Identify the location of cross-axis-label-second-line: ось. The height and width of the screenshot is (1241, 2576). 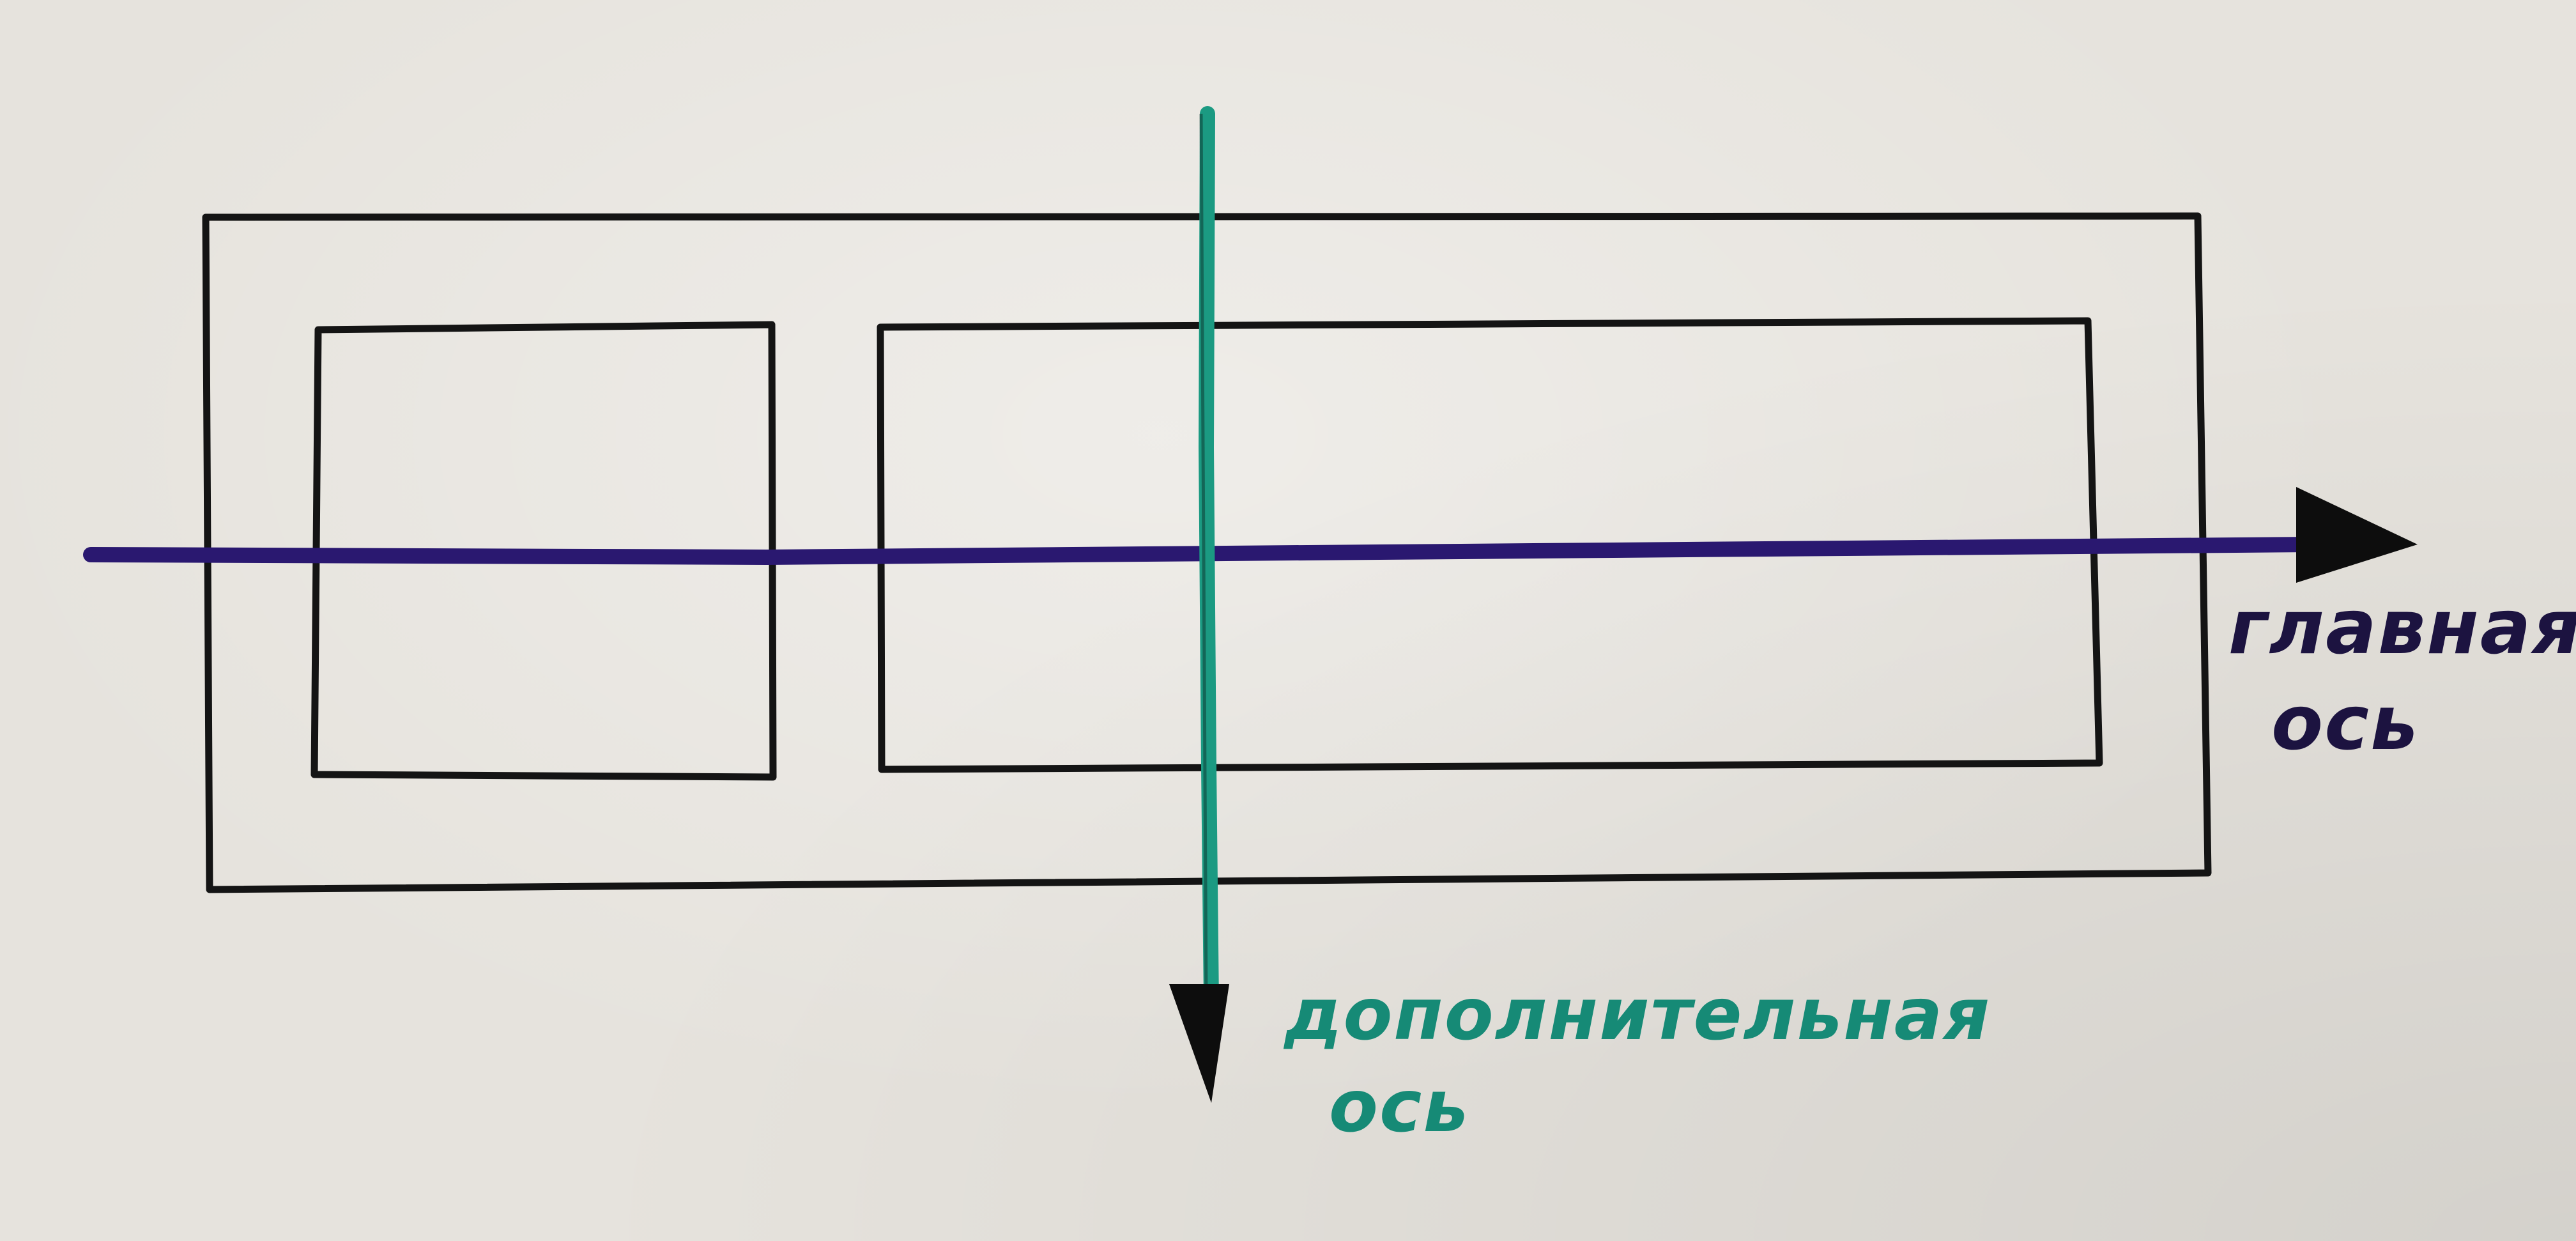
(1399, 1106).